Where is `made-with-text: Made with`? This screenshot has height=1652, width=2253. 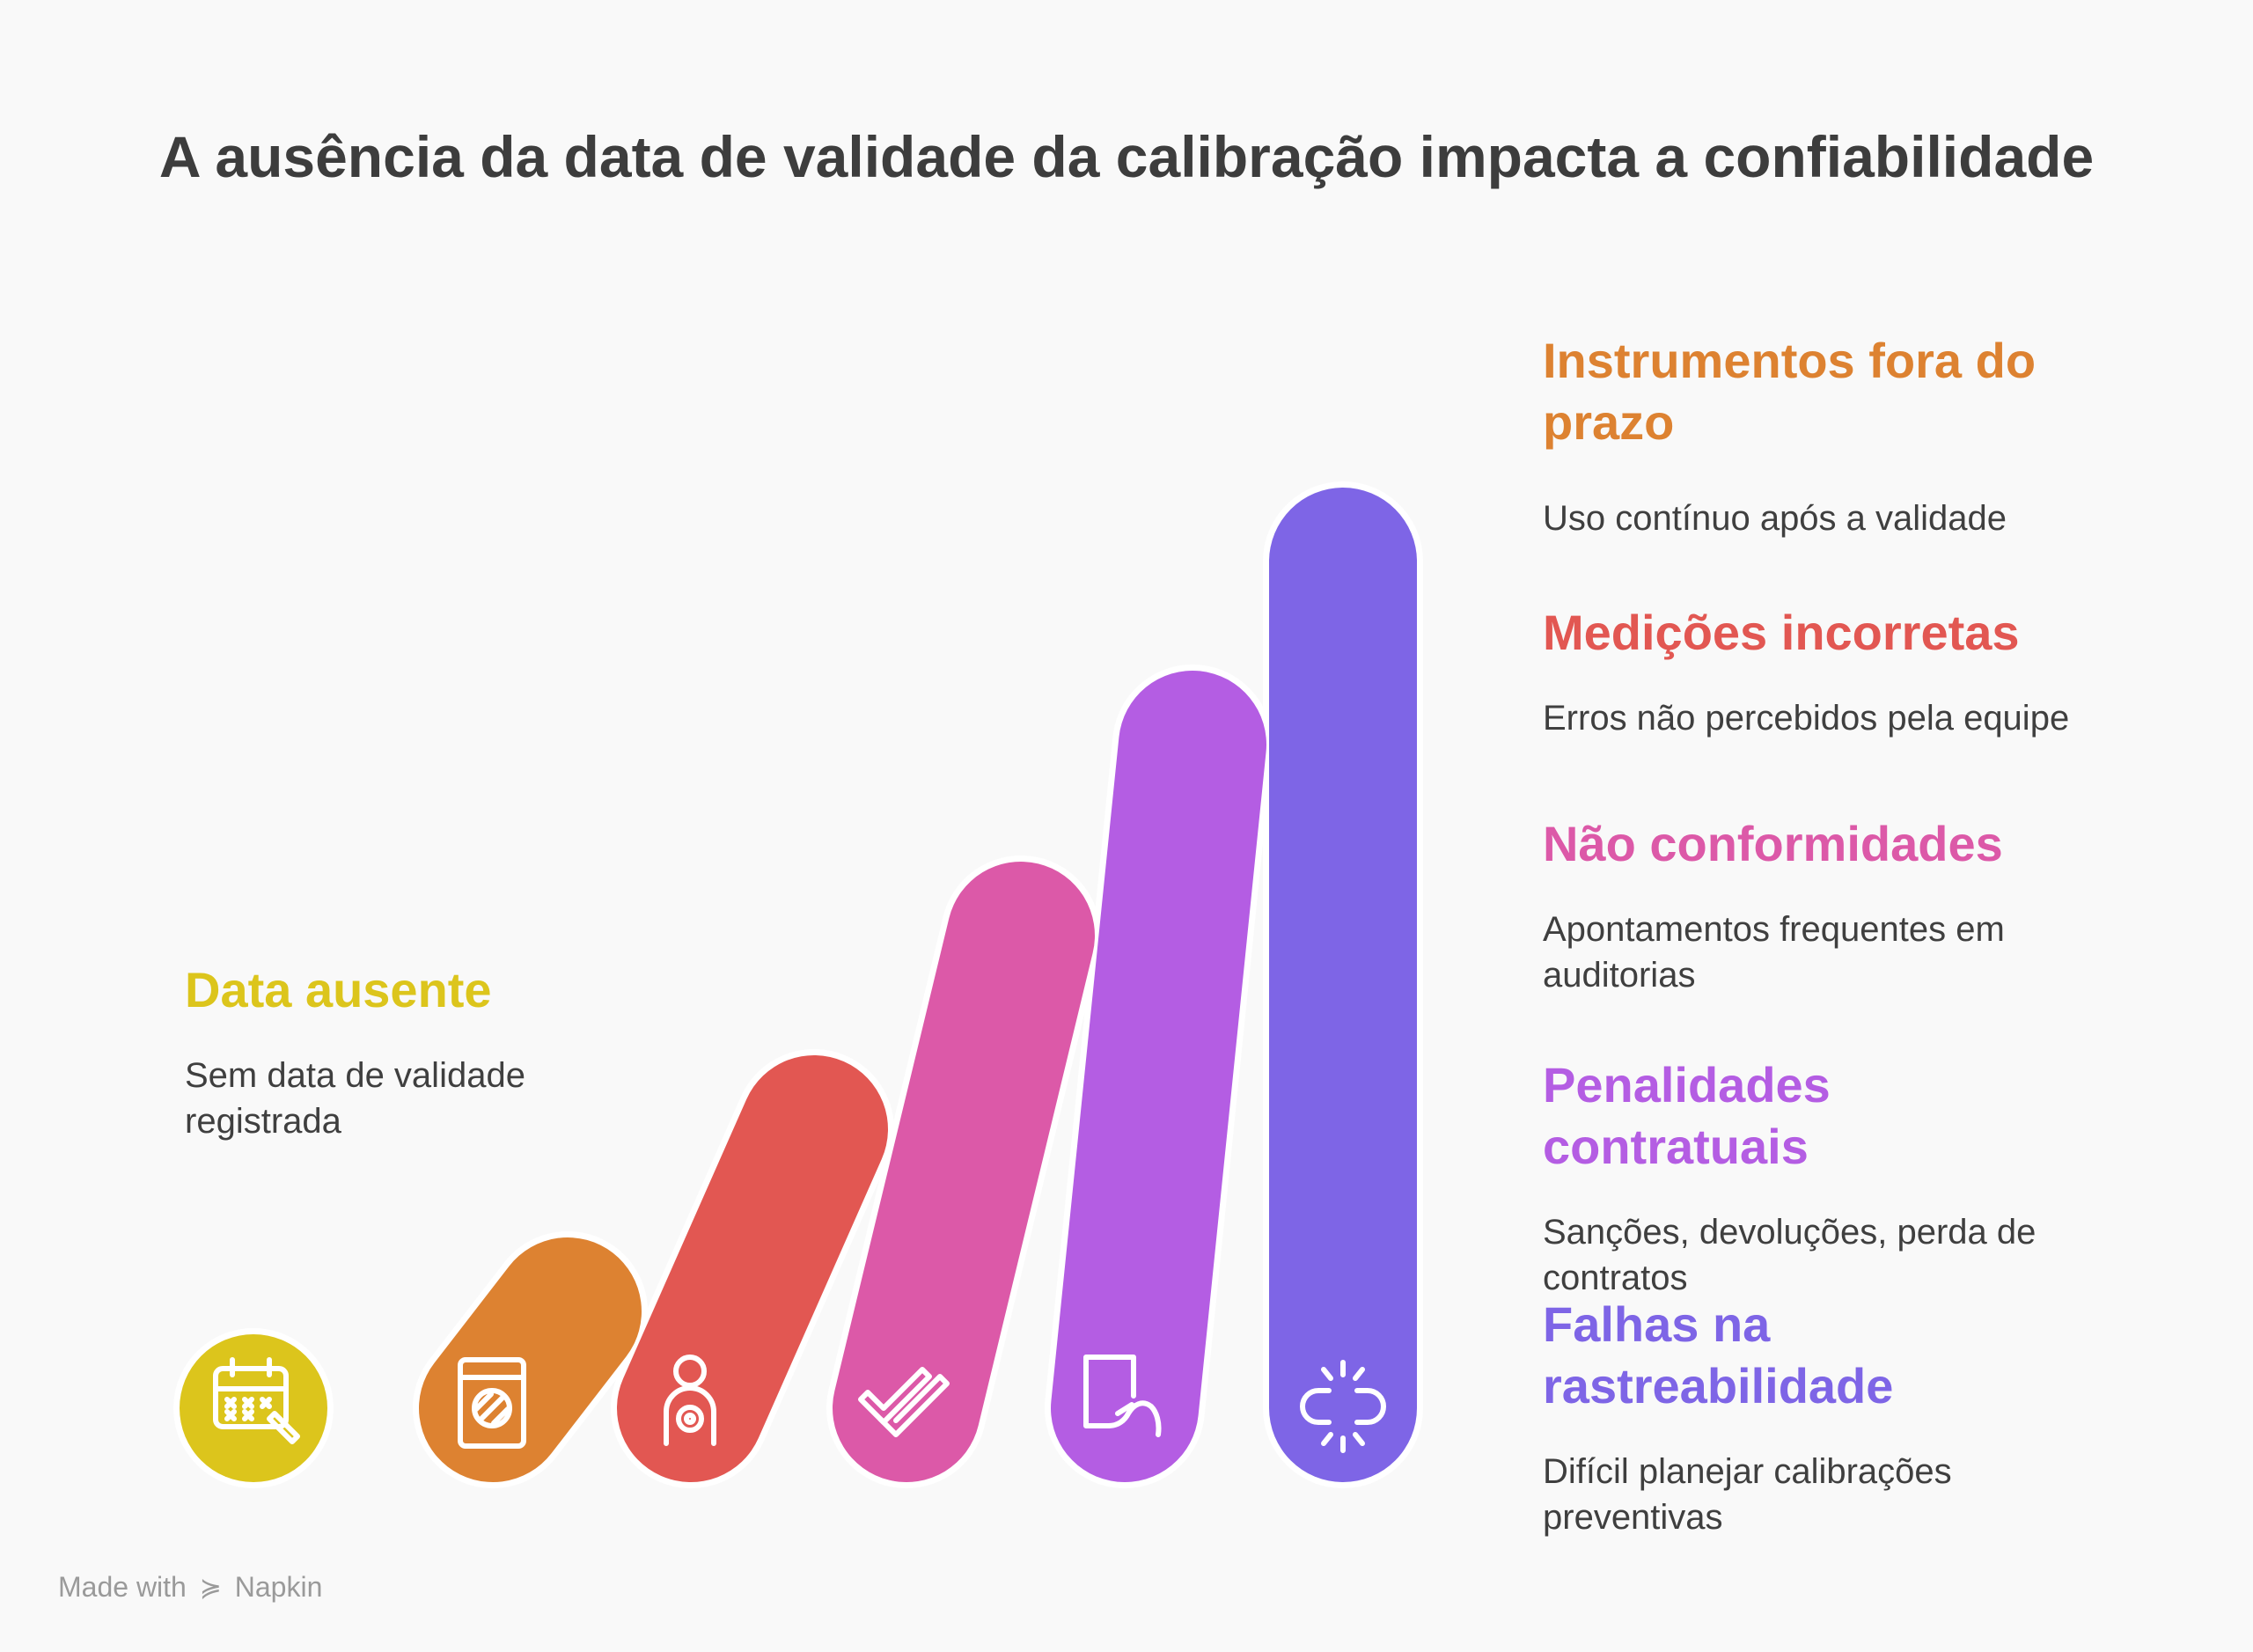
made-with-text: Made with is located at coordinates (123, 1587).